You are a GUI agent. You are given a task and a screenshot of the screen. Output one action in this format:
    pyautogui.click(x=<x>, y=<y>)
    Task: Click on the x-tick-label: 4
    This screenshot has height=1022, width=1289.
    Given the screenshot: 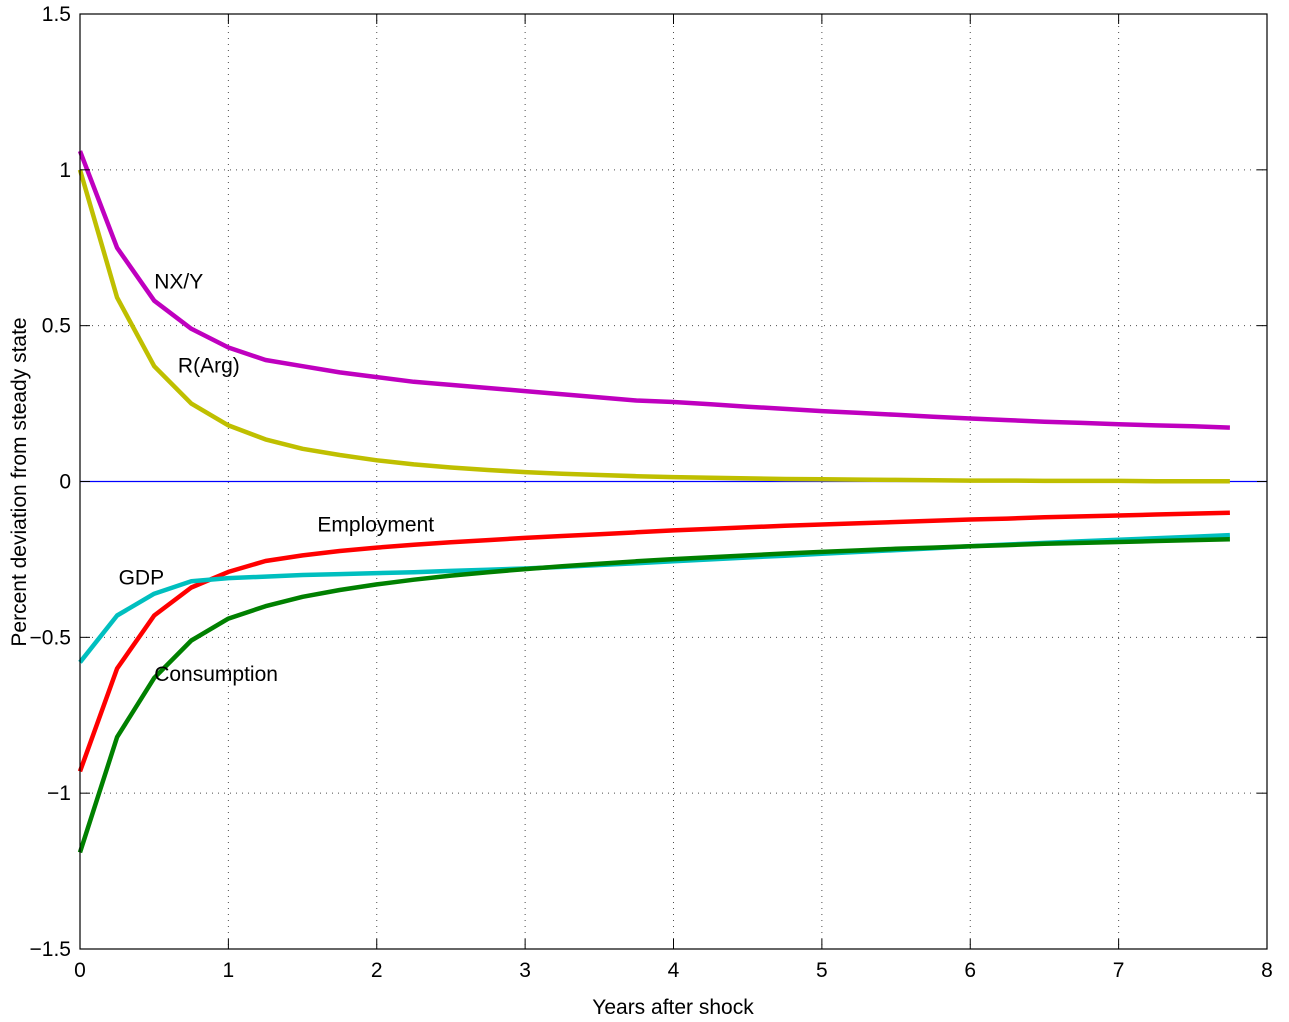 What is the action you would take?
    pyautogui.click(x=674, y=970)
    